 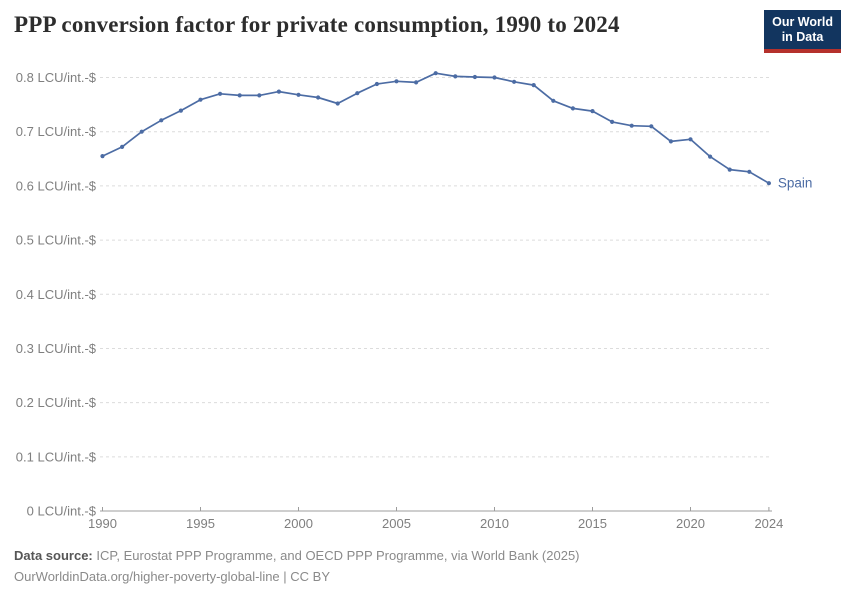 I want to click on svg-text: 2015, so click(x=592, y=523).